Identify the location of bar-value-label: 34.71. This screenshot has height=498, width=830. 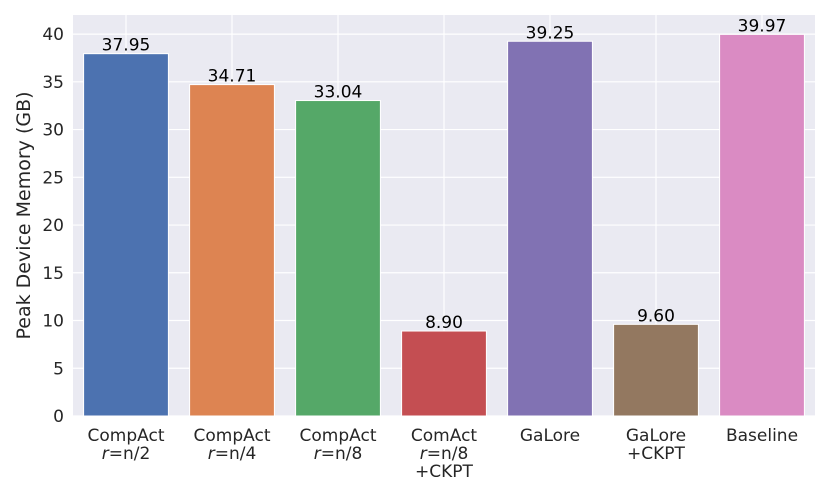
(232, 77).